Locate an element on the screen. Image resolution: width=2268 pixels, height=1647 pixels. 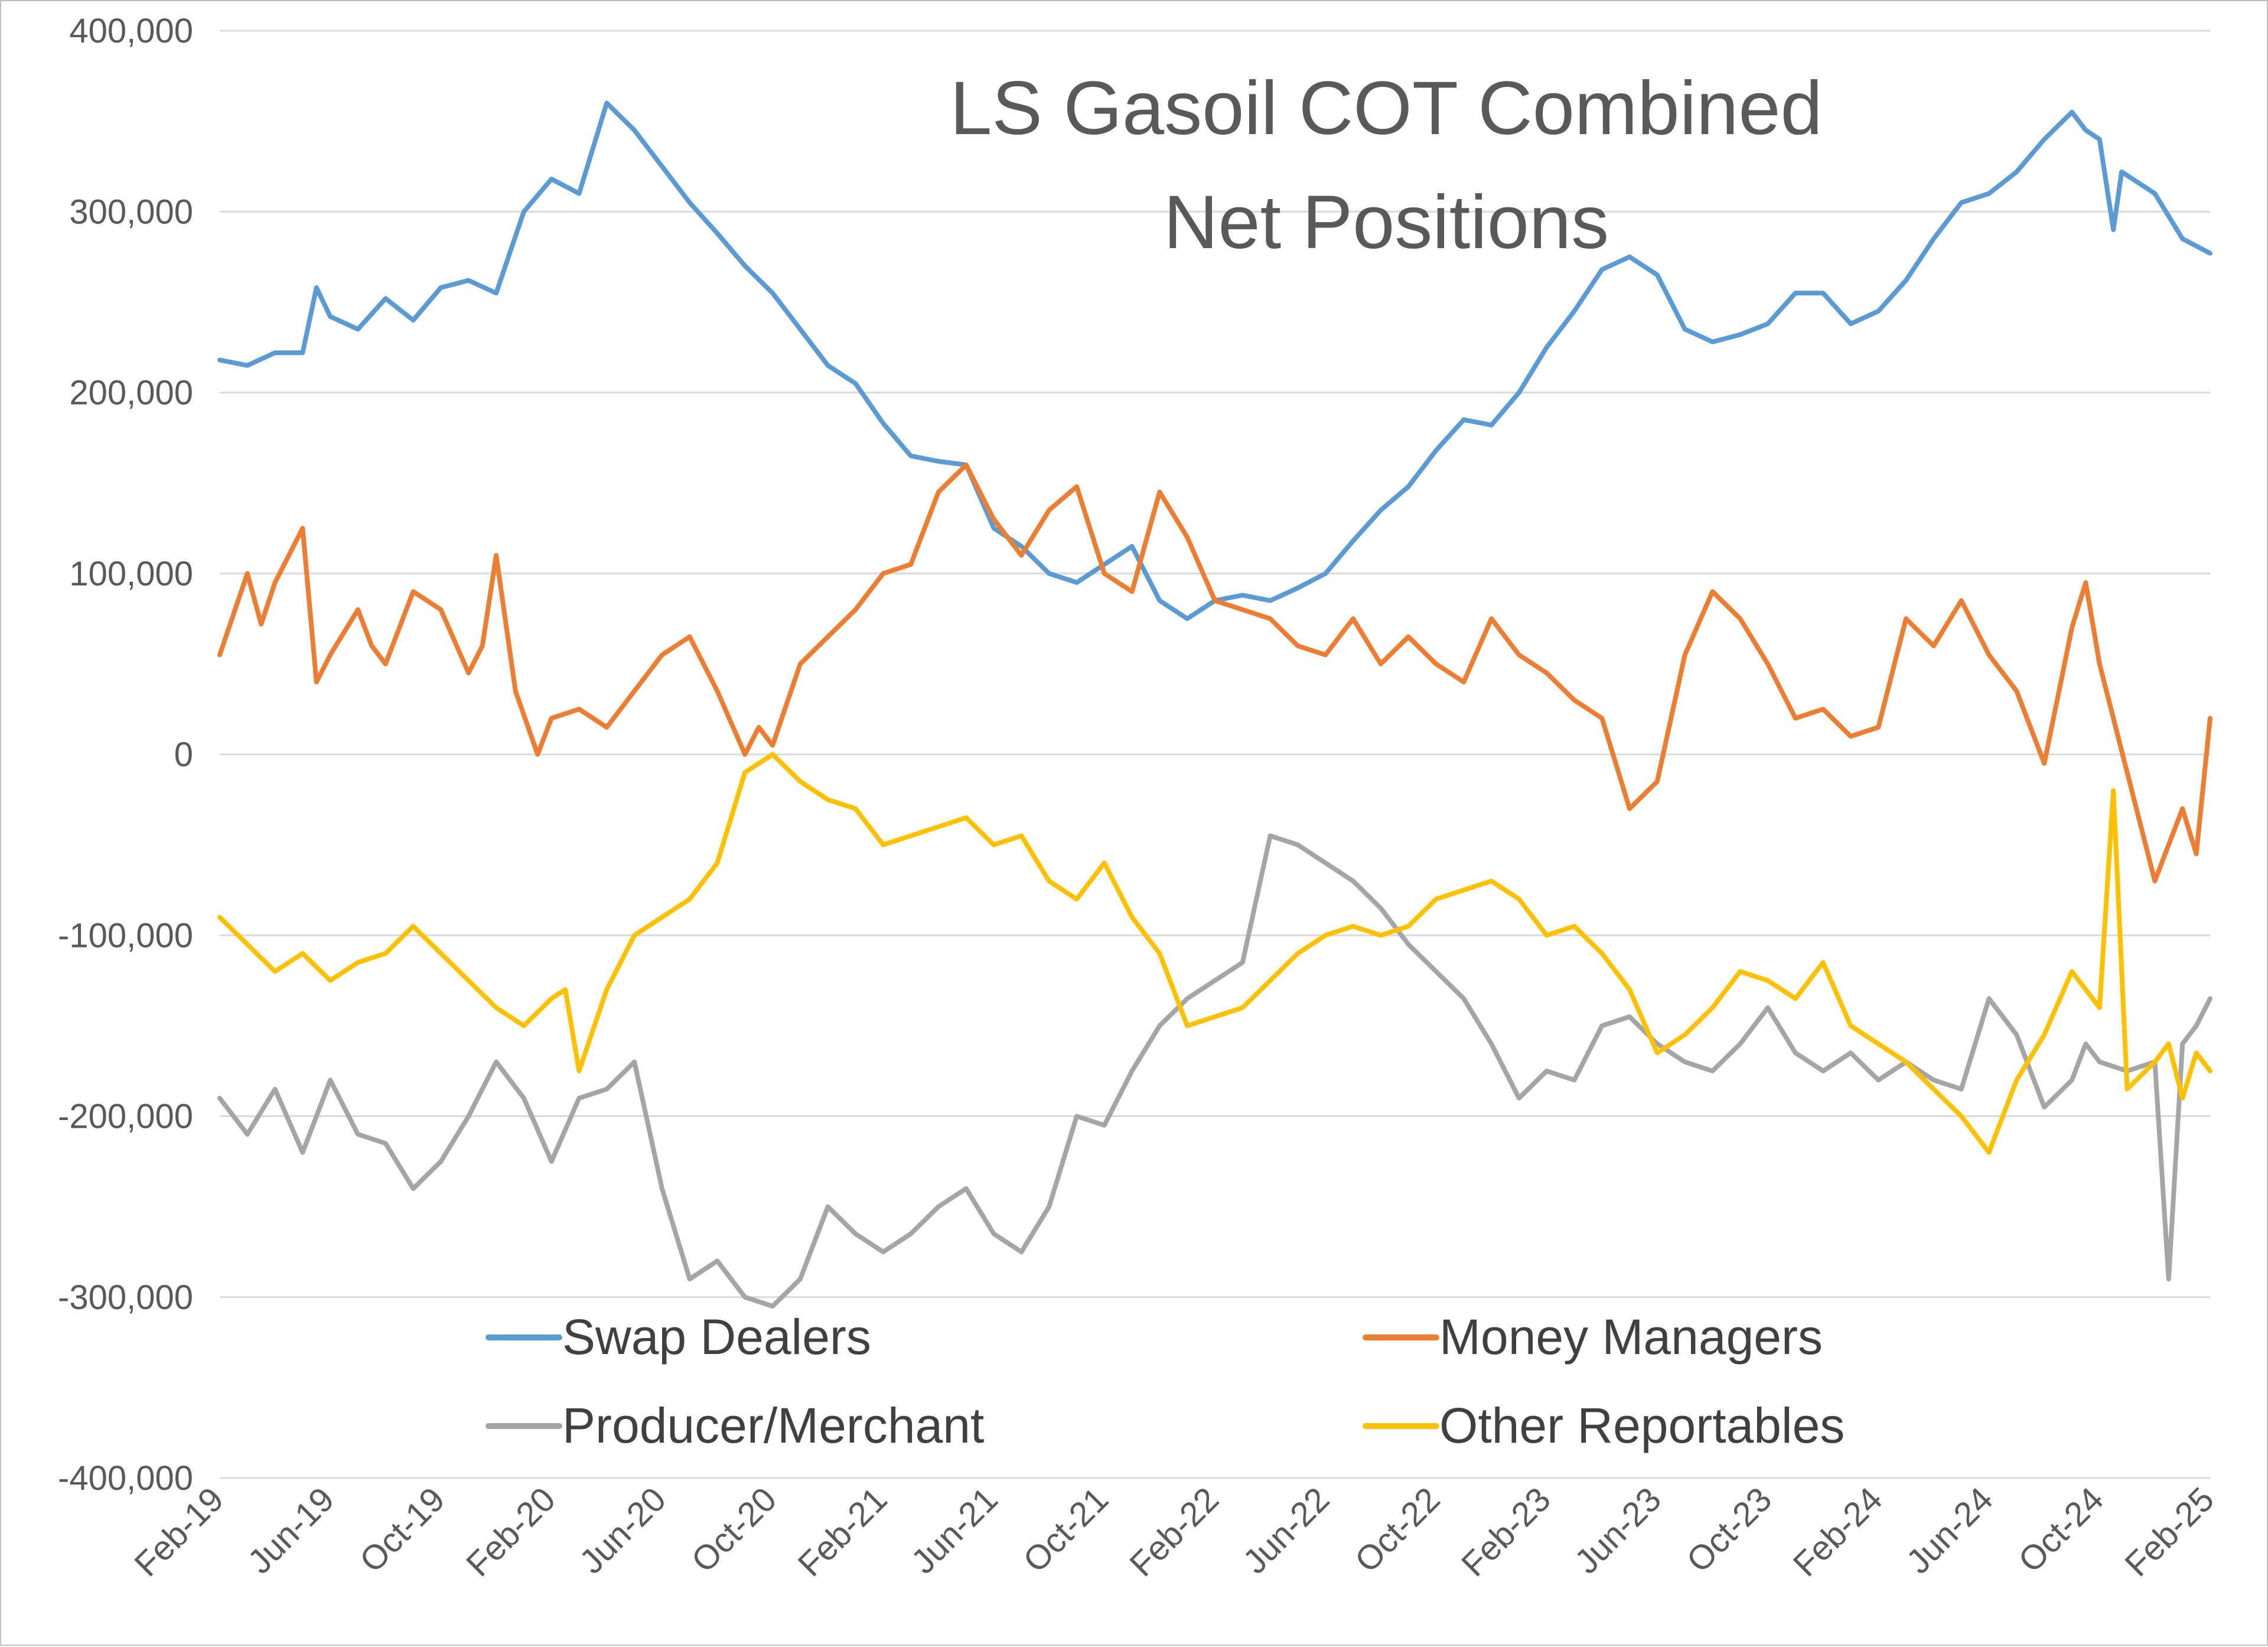
legend-item: Other Reportables is located at coordinates (1604, 1425).